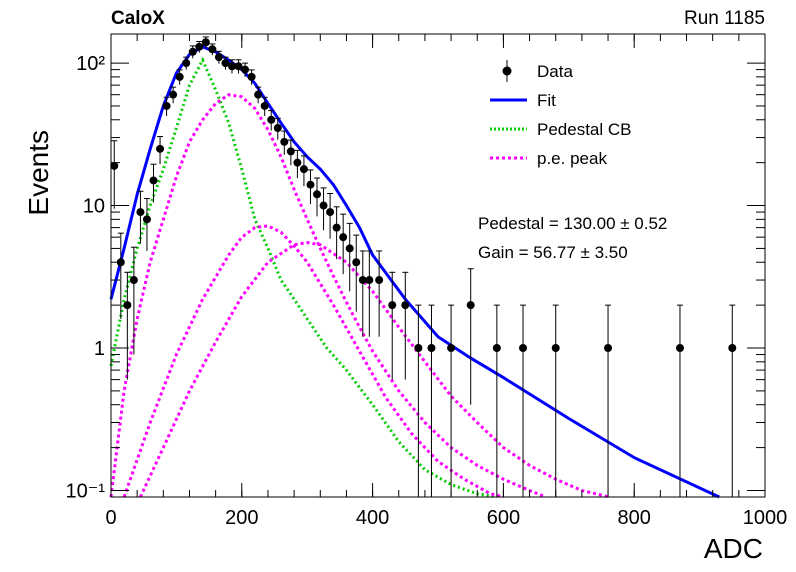 The height and width of the screenshot is (572, 796). I want to click on legend-data-marker, so click(507, 71).